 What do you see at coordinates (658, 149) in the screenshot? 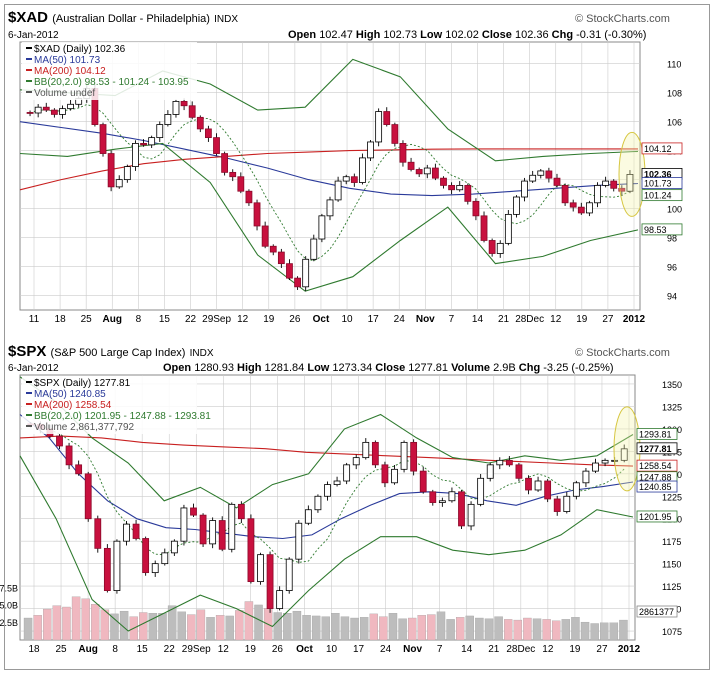
I see `xad-value-badge-text: 104.12` at bounding box center [658, 149].